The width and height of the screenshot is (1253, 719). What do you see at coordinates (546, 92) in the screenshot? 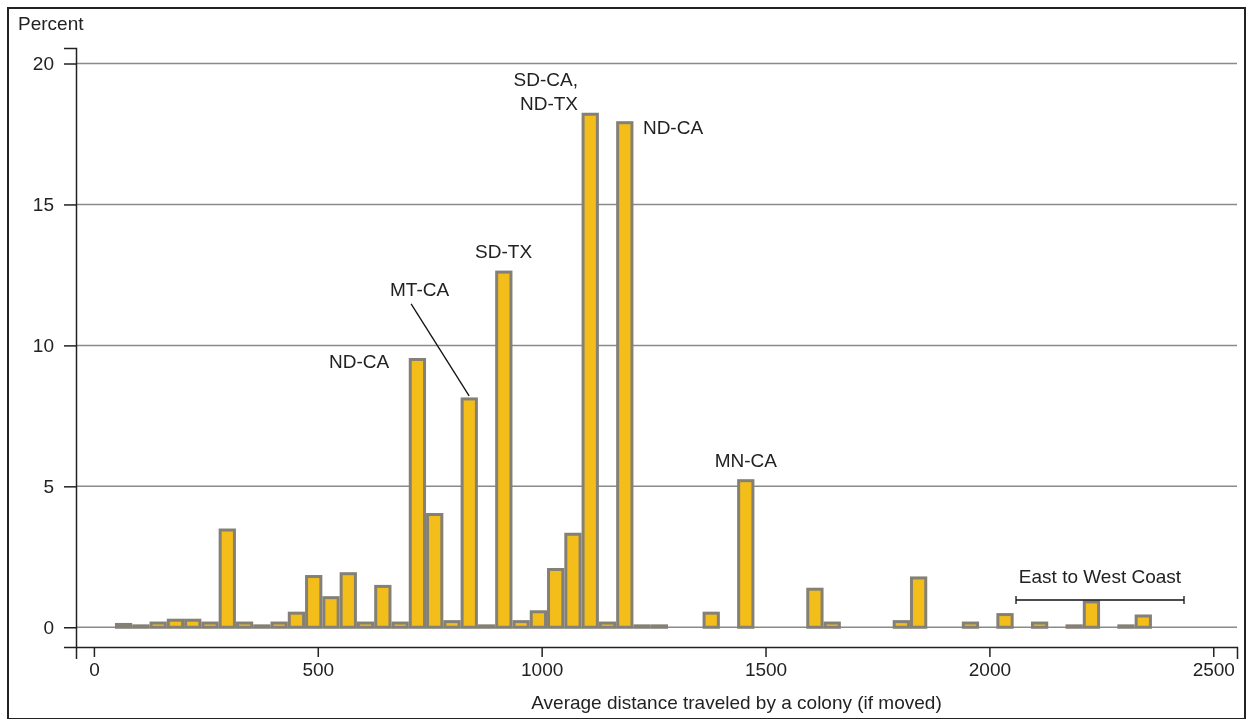
I see `annotation: SD-CA, ND-TX` at bounding box center [546, 92].